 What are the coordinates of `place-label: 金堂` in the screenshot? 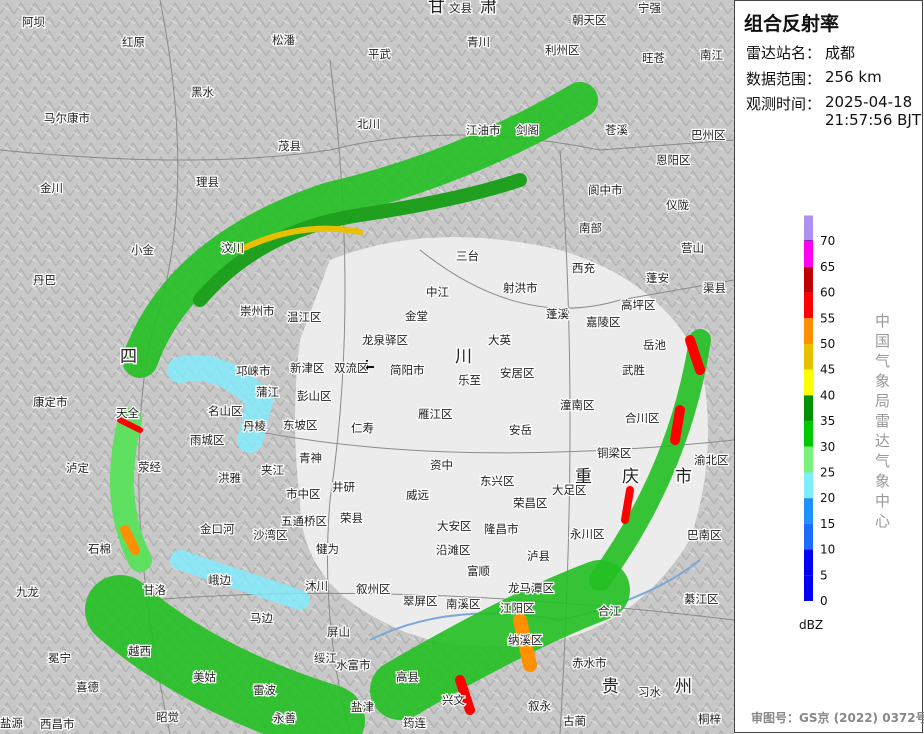 It's located at (416, 316).